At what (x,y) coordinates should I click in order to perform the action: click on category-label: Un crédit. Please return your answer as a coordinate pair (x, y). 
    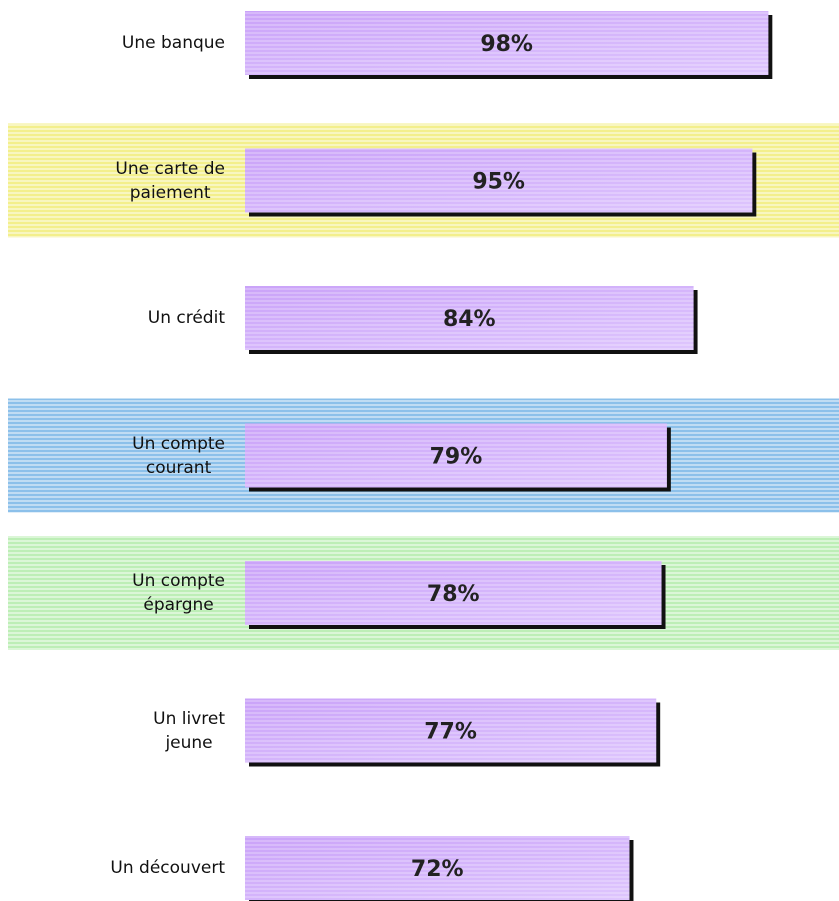
    Looking at the image, I should click on (186, 318).